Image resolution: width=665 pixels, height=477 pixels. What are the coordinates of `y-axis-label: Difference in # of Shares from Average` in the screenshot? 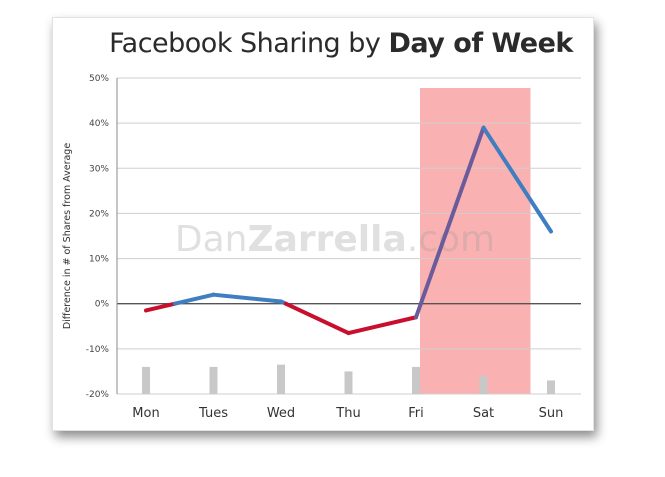 It's located at (67, 236).